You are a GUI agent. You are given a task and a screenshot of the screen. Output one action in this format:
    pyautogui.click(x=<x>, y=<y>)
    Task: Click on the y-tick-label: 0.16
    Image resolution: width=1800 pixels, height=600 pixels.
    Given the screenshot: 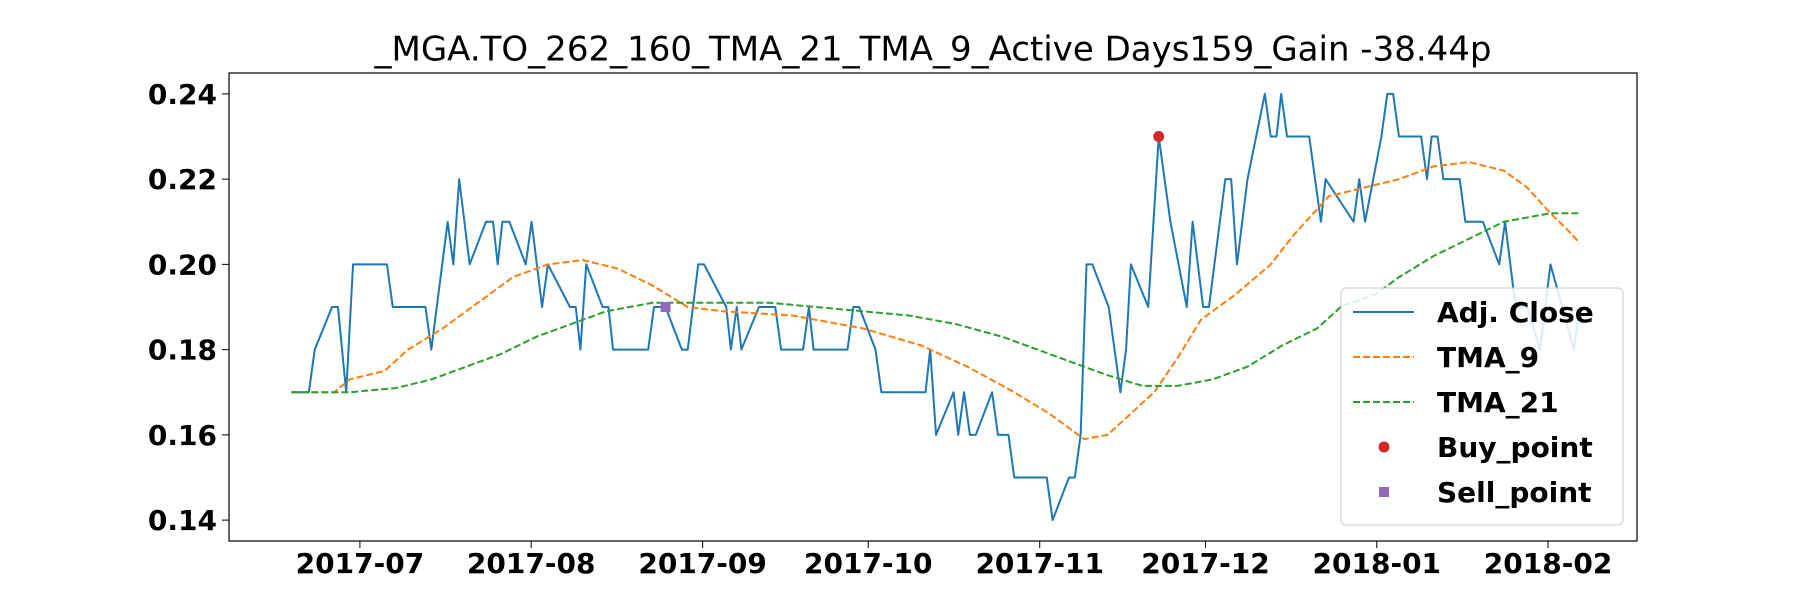 What is the action you would take?
    pyautogui.click(x=182, y=435)
    